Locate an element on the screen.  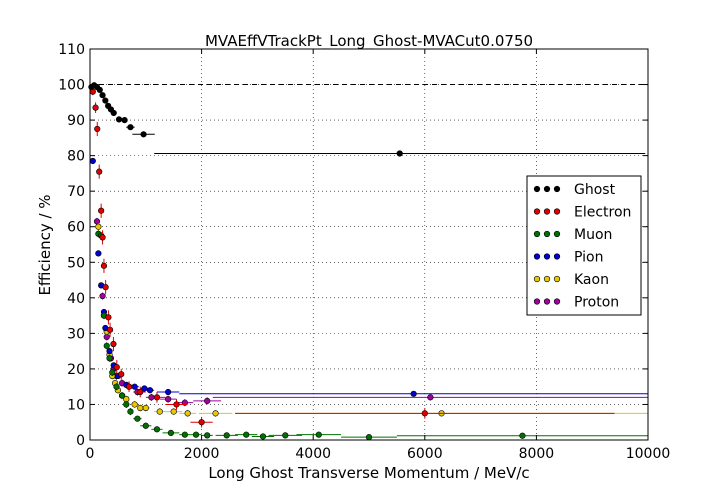
y-axis-title: Efficiency / % is located at coordinates (45, 244).